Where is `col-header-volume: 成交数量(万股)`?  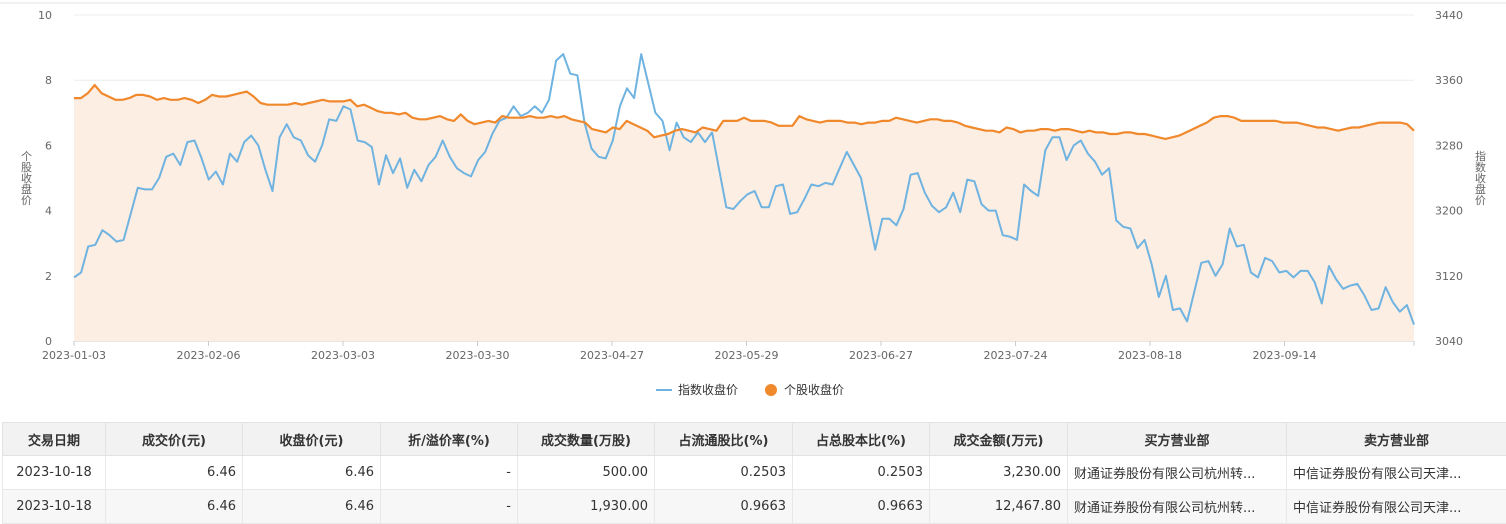 col-header-volume: 成交数量(万股) is located at coordinates (586, 439).